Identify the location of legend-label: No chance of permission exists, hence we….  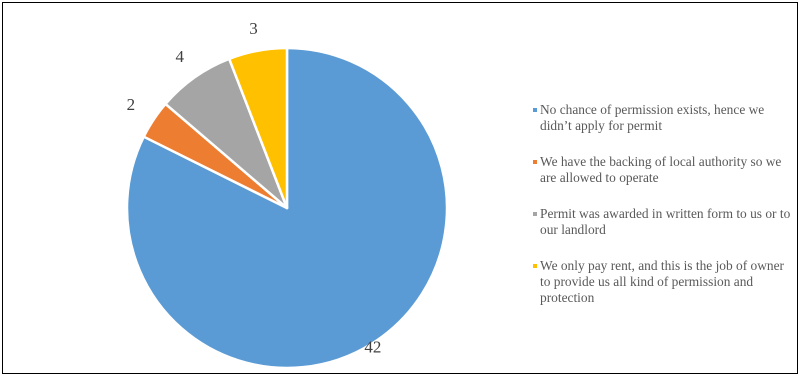
(652, 117).